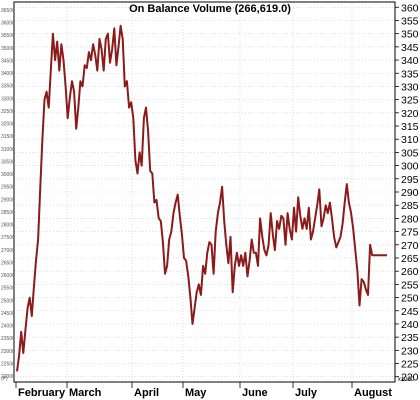 This screenshot has width=420, height=400. I want to click on left-tick-label: 28000, so click(8, 226).